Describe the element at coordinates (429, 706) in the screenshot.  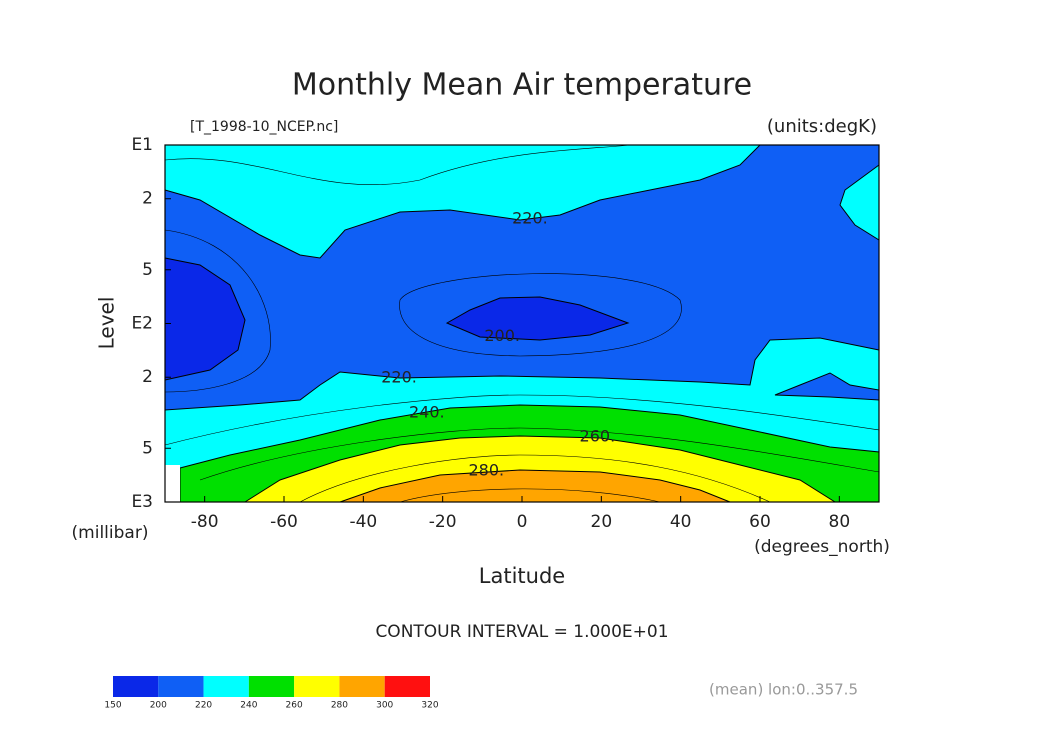
I see `colorbar-label: 320` at that location.